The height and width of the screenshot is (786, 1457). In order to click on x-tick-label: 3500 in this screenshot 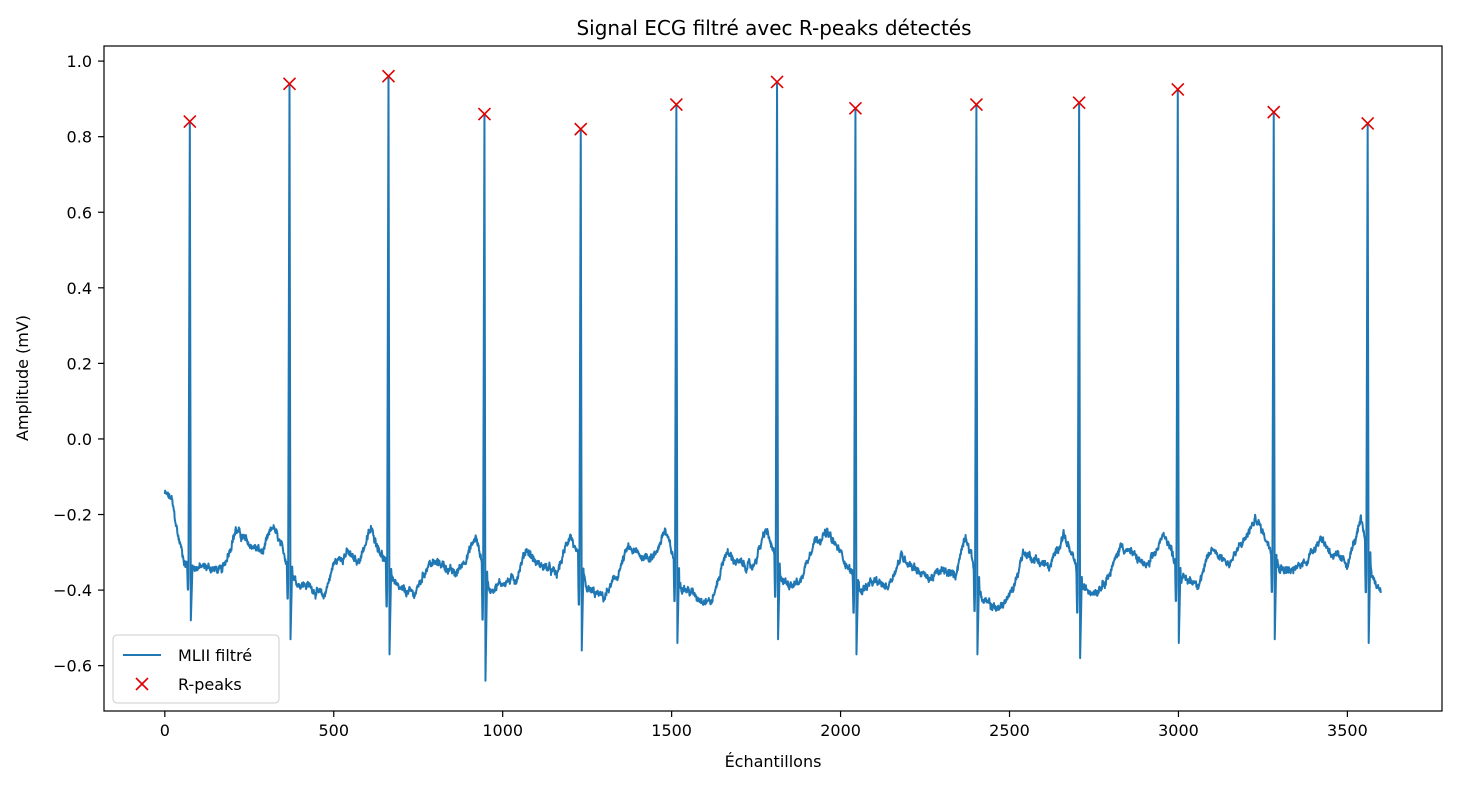, I will do `click(1347, 730)`.